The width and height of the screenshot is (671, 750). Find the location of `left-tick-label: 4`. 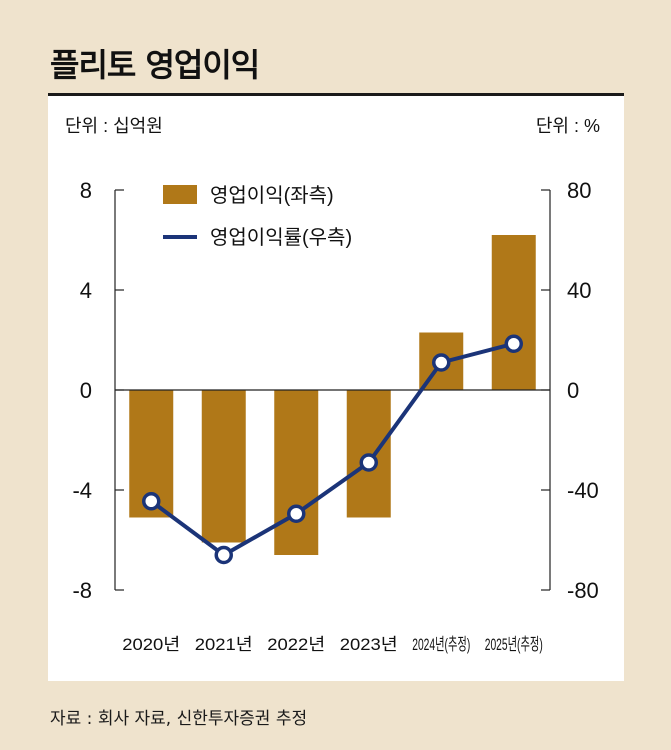

left-tick-label: 4 is located at coordinates (86, 290).